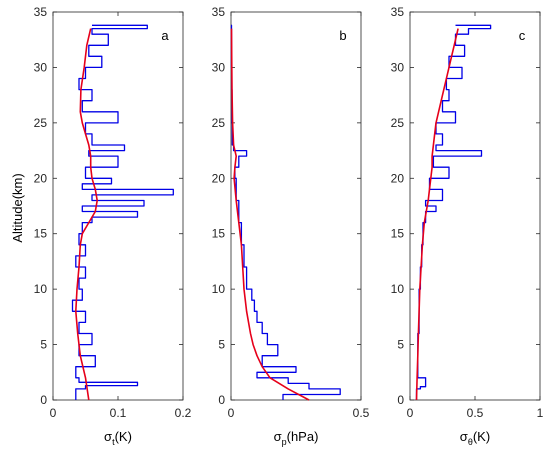 The image size is (550, 457). What do you see at coordinates (540, 413) in the screenshot?
I see `x-tick-label: 1` at bounding box center [540, 413].